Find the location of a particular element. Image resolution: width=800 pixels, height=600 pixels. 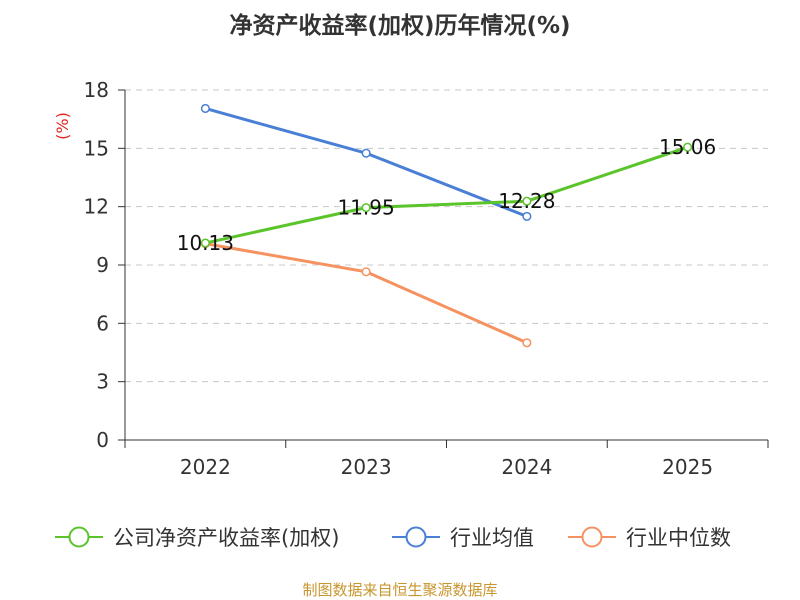

y-axis-unit-label: (%) is located at coordinates (62, 126).